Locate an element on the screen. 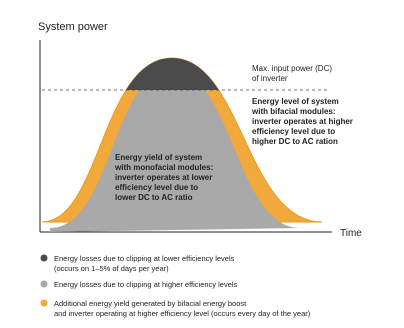 The image size is (404, 328). annotation-line: of inverter is located at coordinates (270, 78).